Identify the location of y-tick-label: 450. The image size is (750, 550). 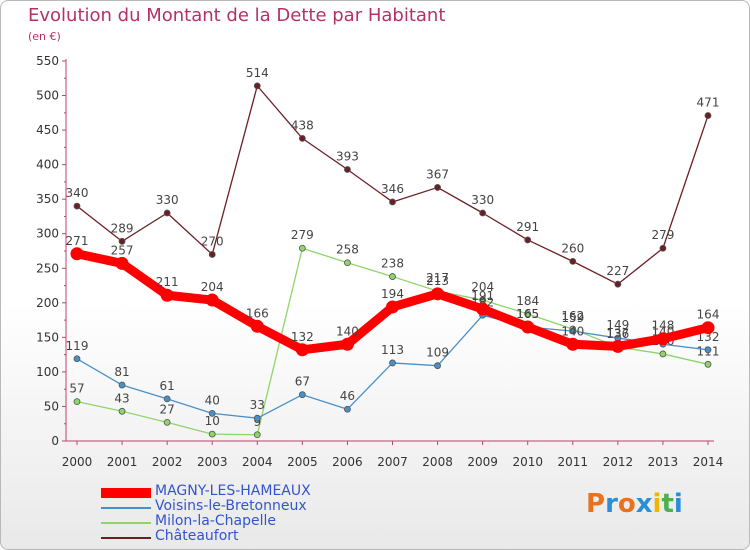
(47, 130).